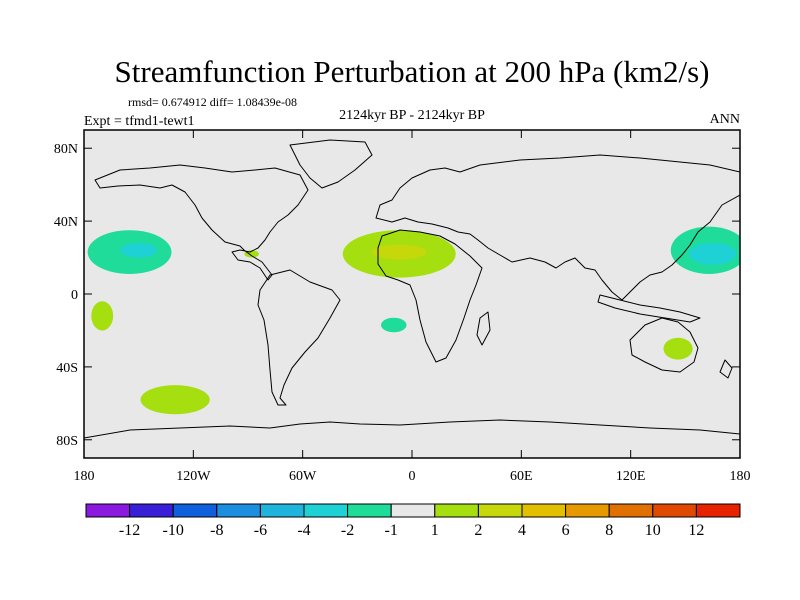 This screenshot has width=800, height=600. Describe the element at coordinates (696, 530) in the screenshot. I see `colorbar-label: 12` at that location.